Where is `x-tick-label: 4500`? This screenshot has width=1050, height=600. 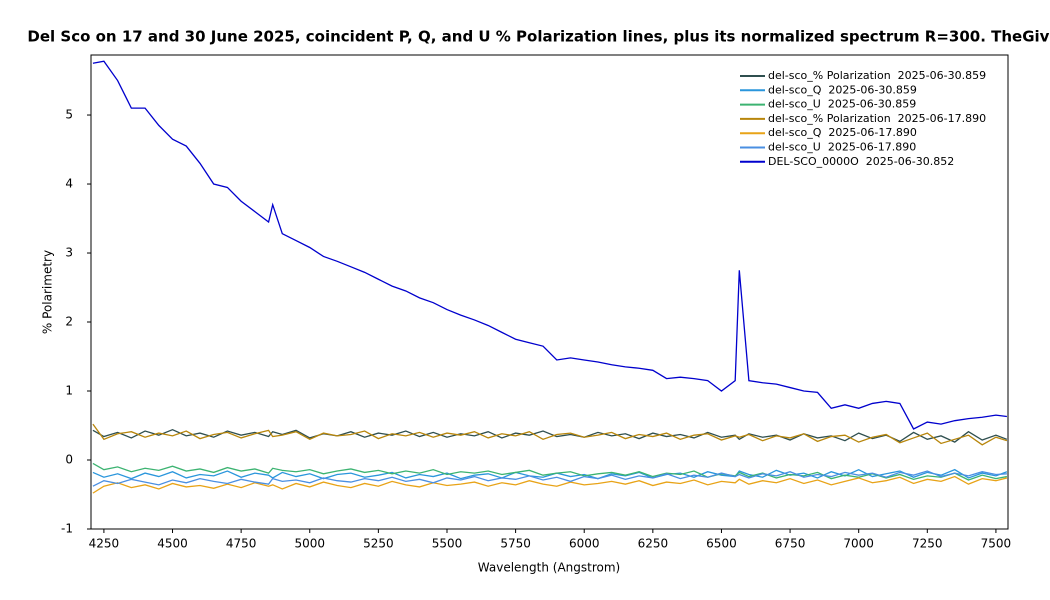 x-tick-label: 4500 is located at coordinates (172, 544).